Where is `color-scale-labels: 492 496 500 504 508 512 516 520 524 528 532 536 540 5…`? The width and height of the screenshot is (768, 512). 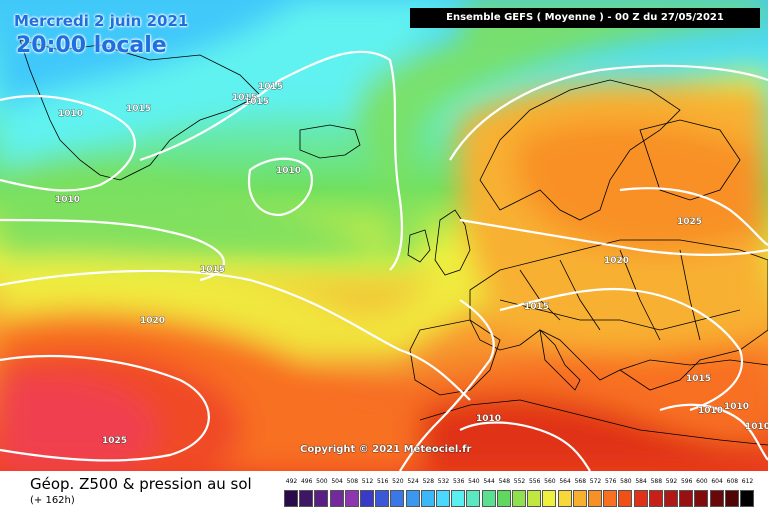
color-scale-labels: 492 496 500 504 508 512 516 520 524 528 532 536 540 5… is located at coordinates (519, 483).